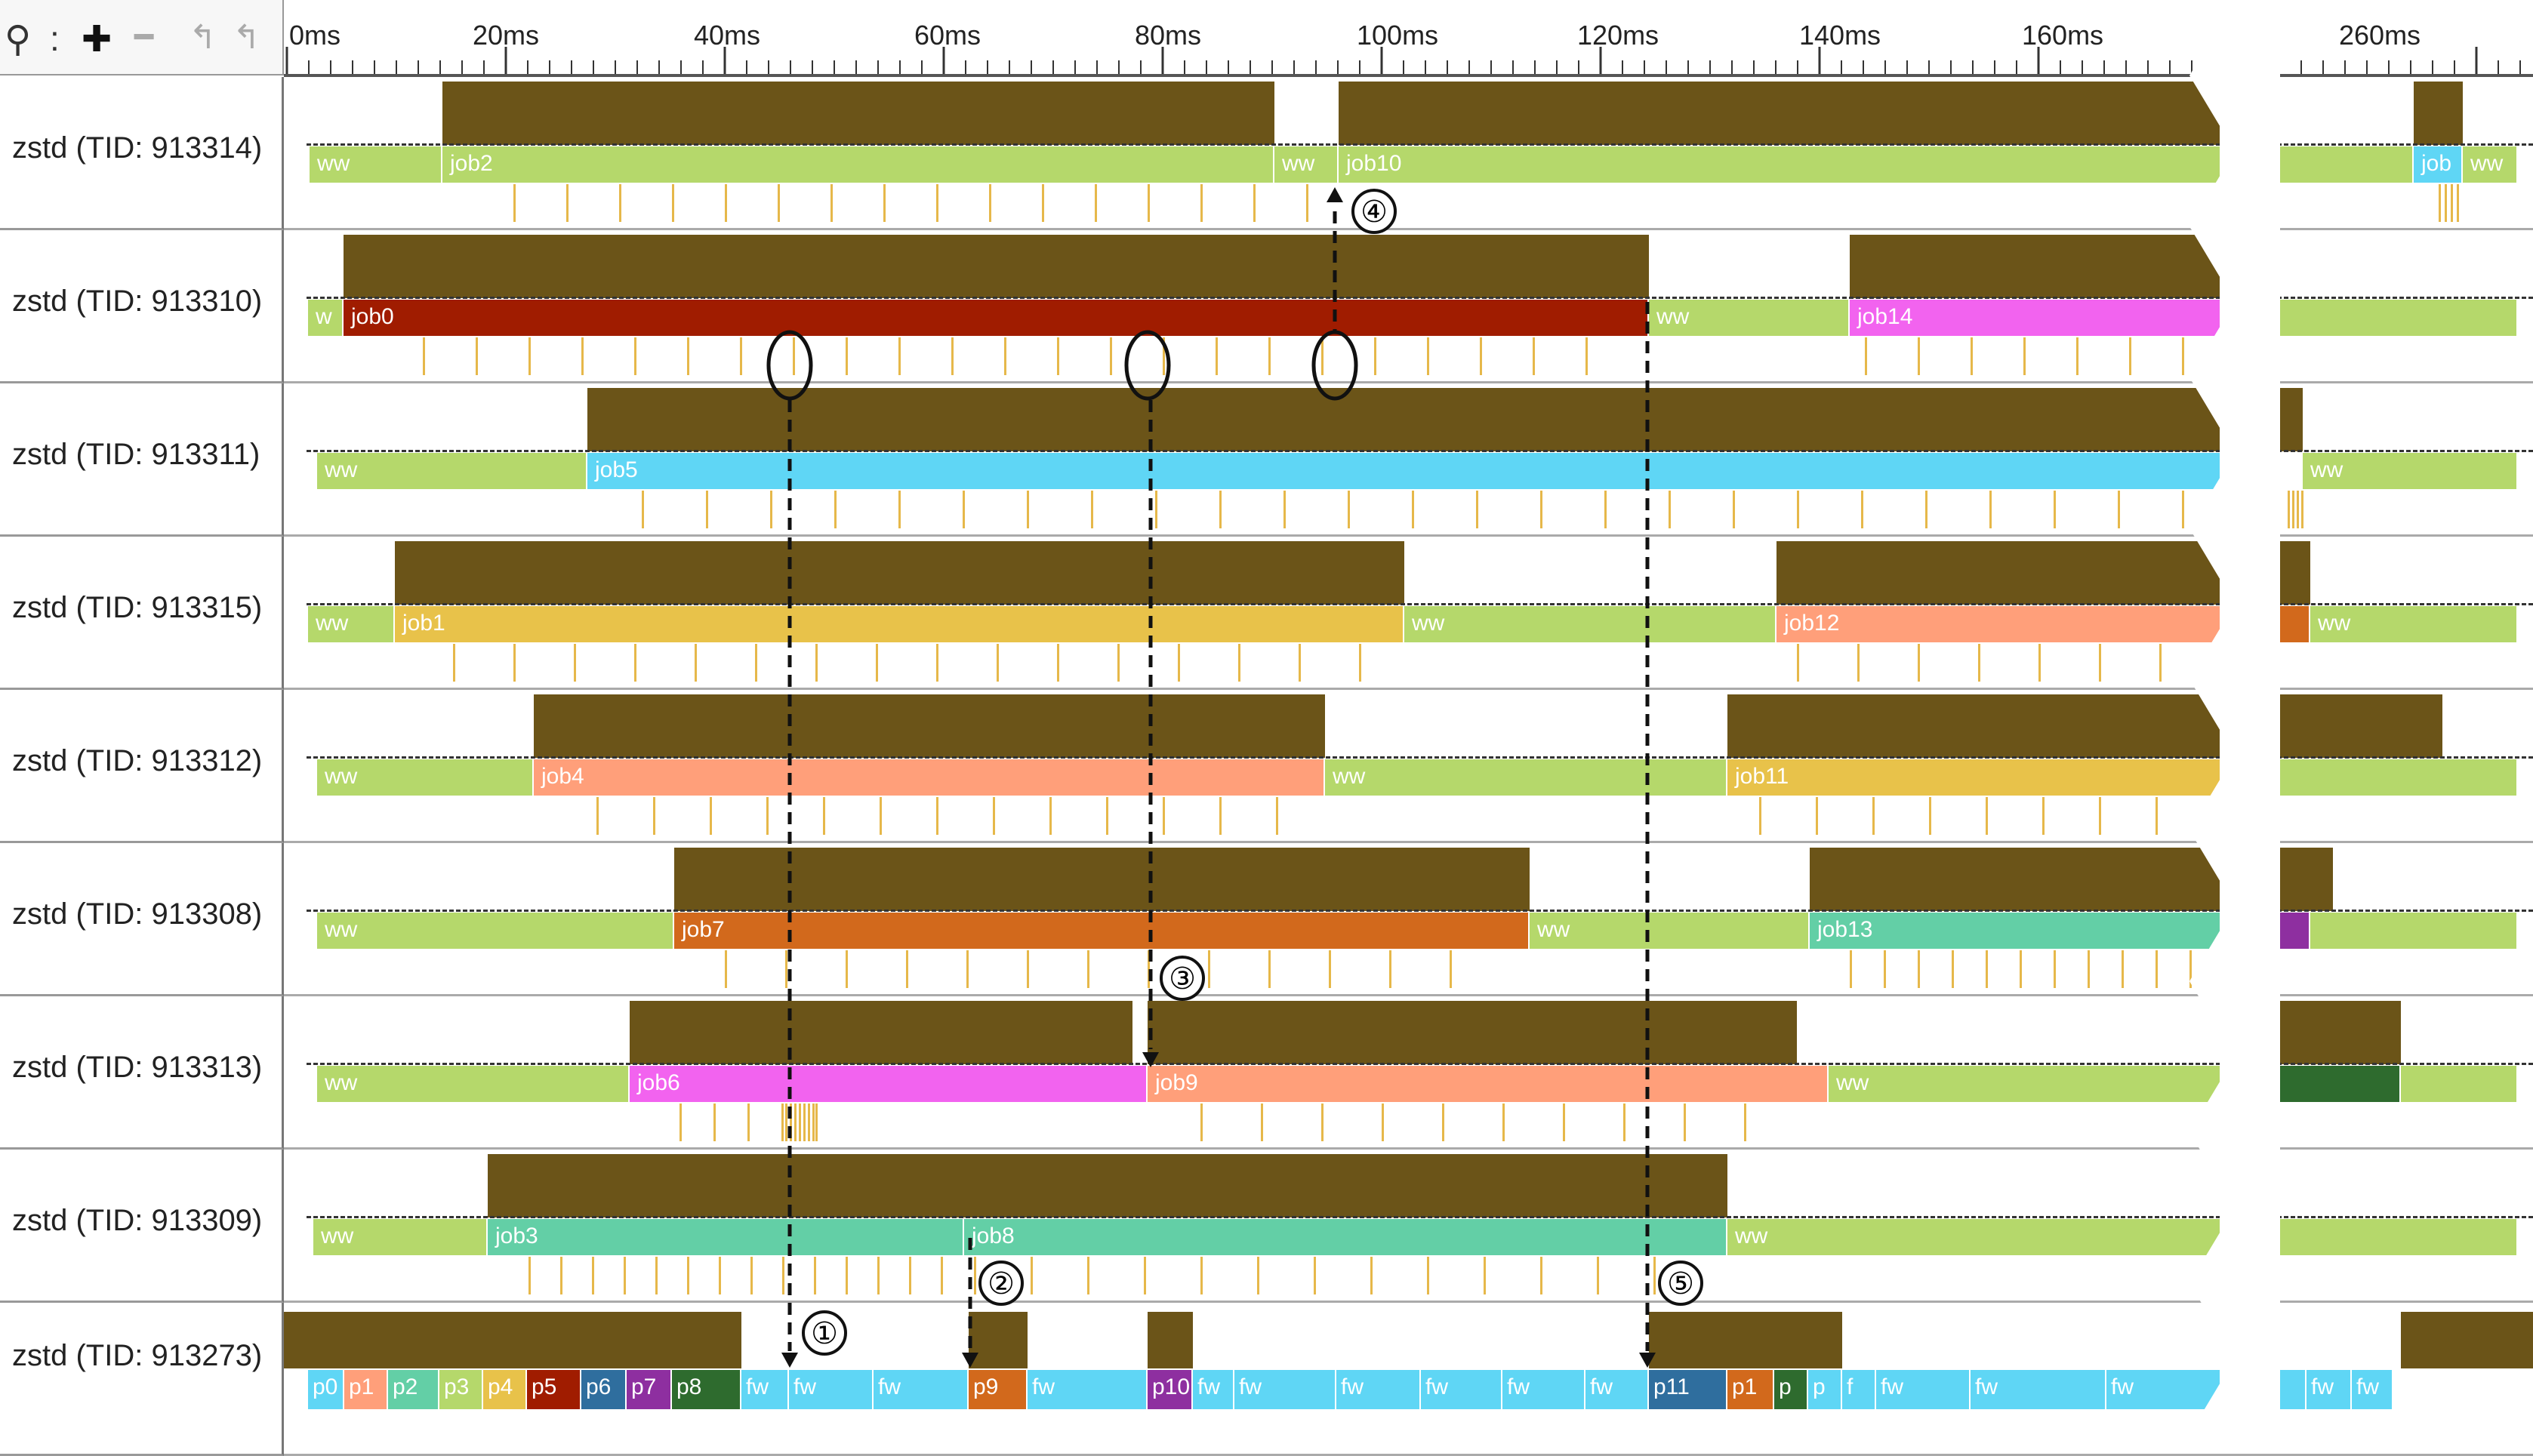 The width and height of the screenshot is (2533, 1456). What do you see at coordinates (2043, 318) in the screenshot?
I see `job-segment: job14` at bounding box center [2043, 318].